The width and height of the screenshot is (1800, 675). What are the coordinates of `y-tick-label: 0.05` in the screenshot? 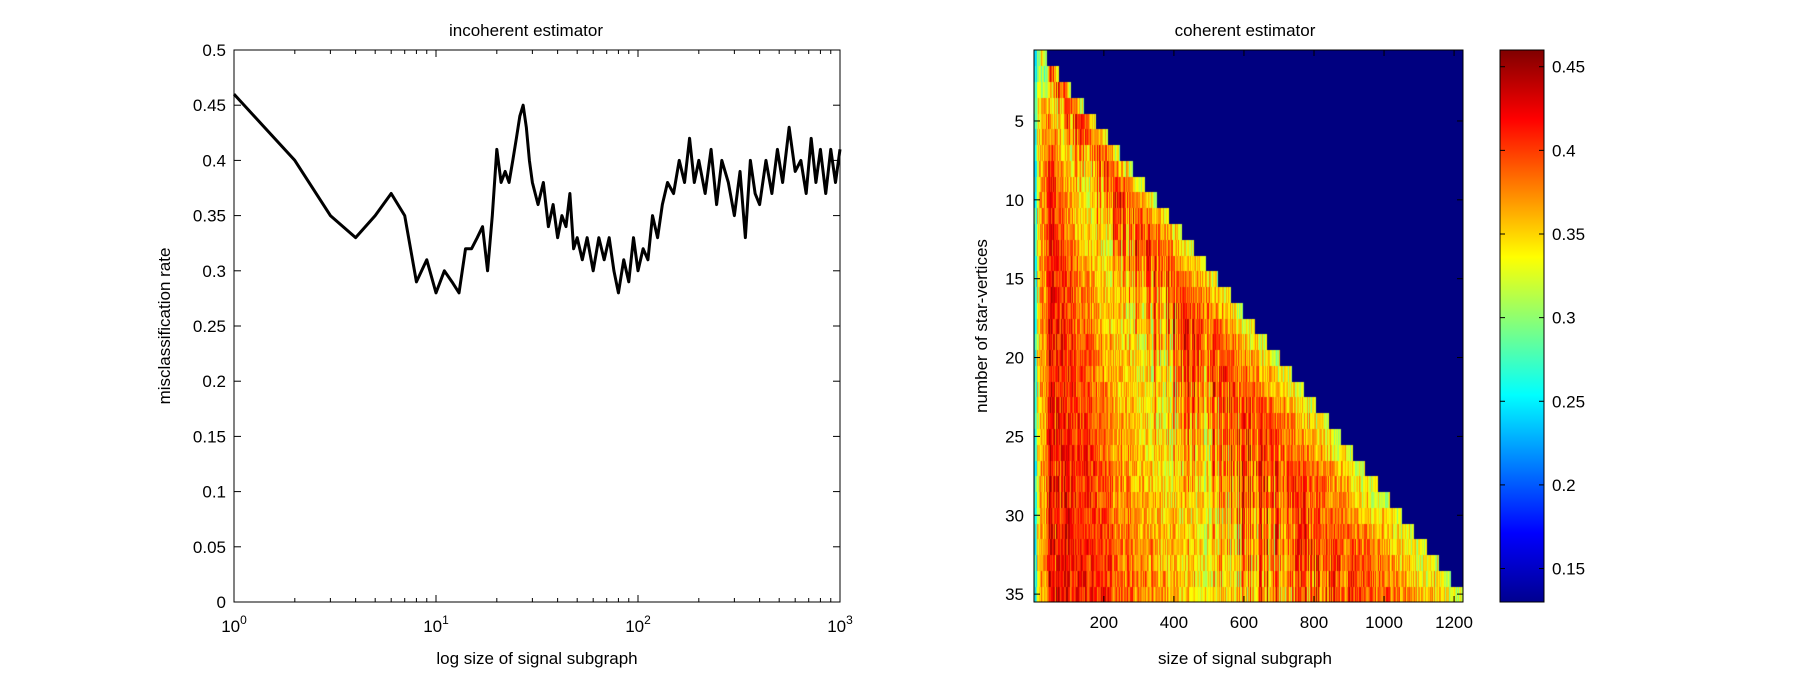 It's located at (209, 547).